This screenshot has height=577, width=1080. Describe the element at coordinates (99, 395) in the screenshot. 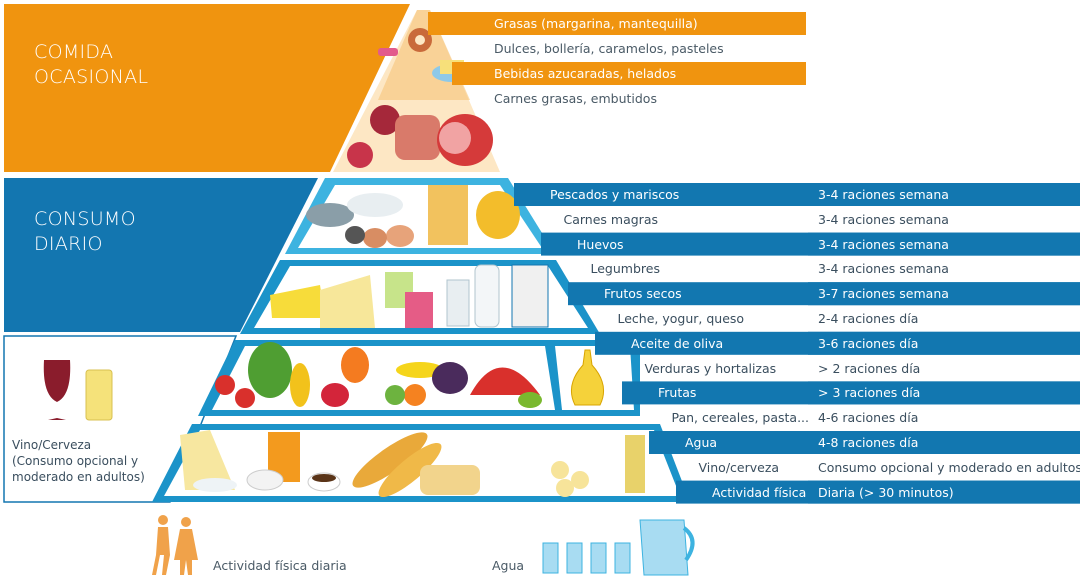

I see `beer-glass-icon` at that location.